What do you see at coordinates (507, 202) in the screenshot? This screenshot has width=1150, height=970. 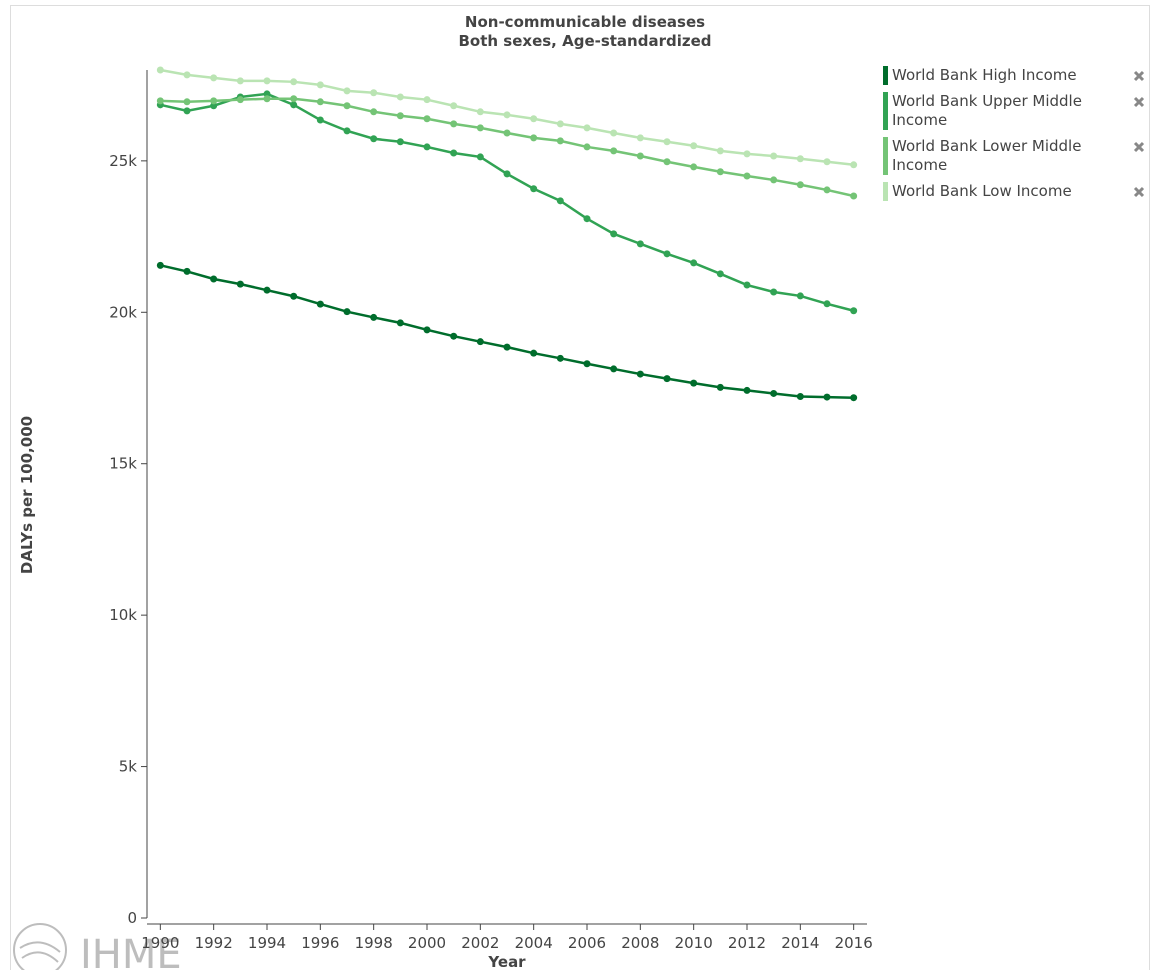 I see `series-line` at bounding box center [507, 202].